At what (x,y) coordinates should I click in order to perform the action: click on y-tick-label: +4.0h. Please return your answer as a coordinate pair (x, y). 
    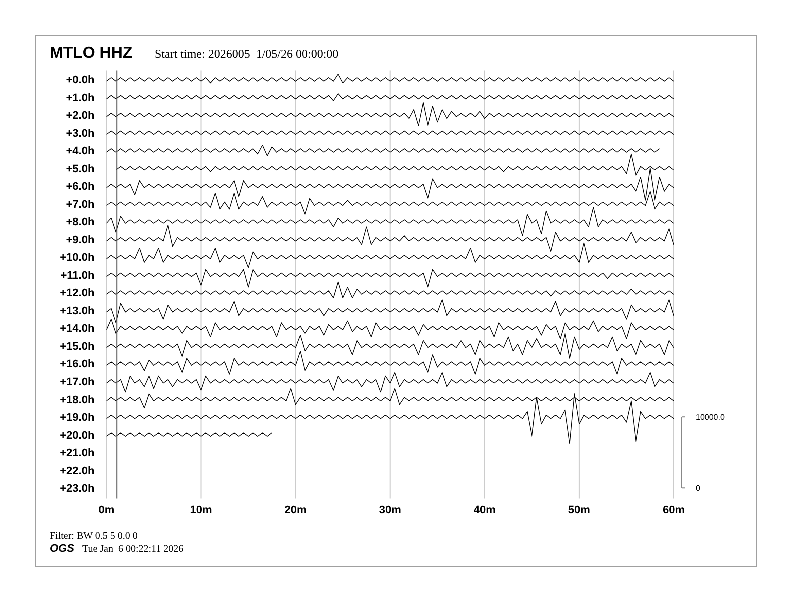
    Looking at the image, I should click on (80, 152).